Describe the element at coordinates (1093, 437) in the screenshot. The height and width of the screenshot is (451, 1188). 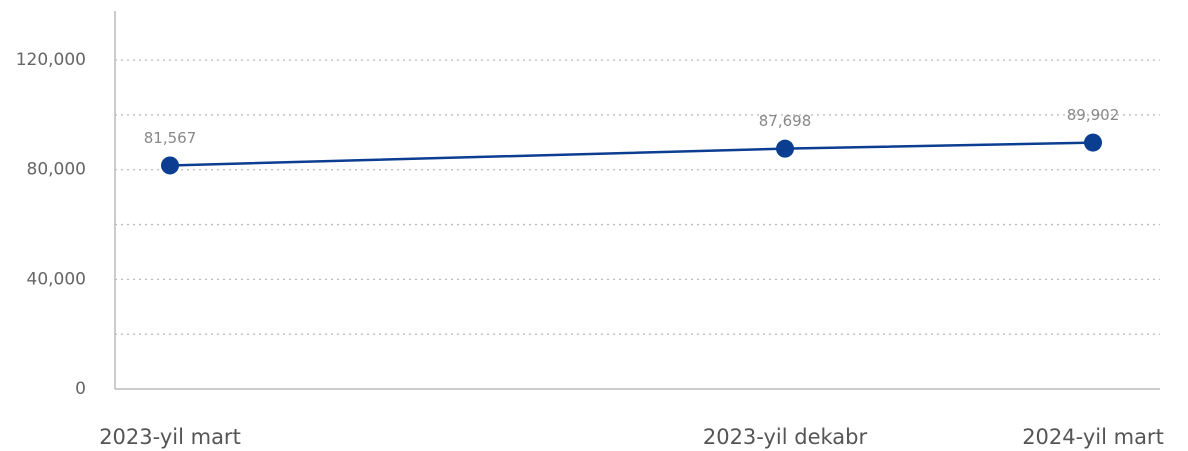
I see `x-tick-label: 2024-yil mart` at that location.